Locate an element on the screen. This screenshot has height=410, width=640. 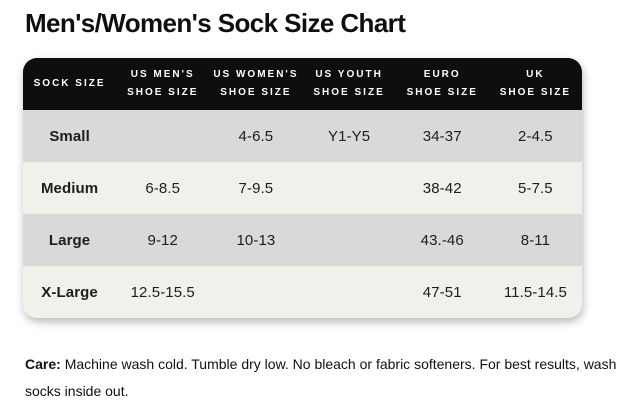
table-cell: 10-13 is located at coordinates (256, 240).